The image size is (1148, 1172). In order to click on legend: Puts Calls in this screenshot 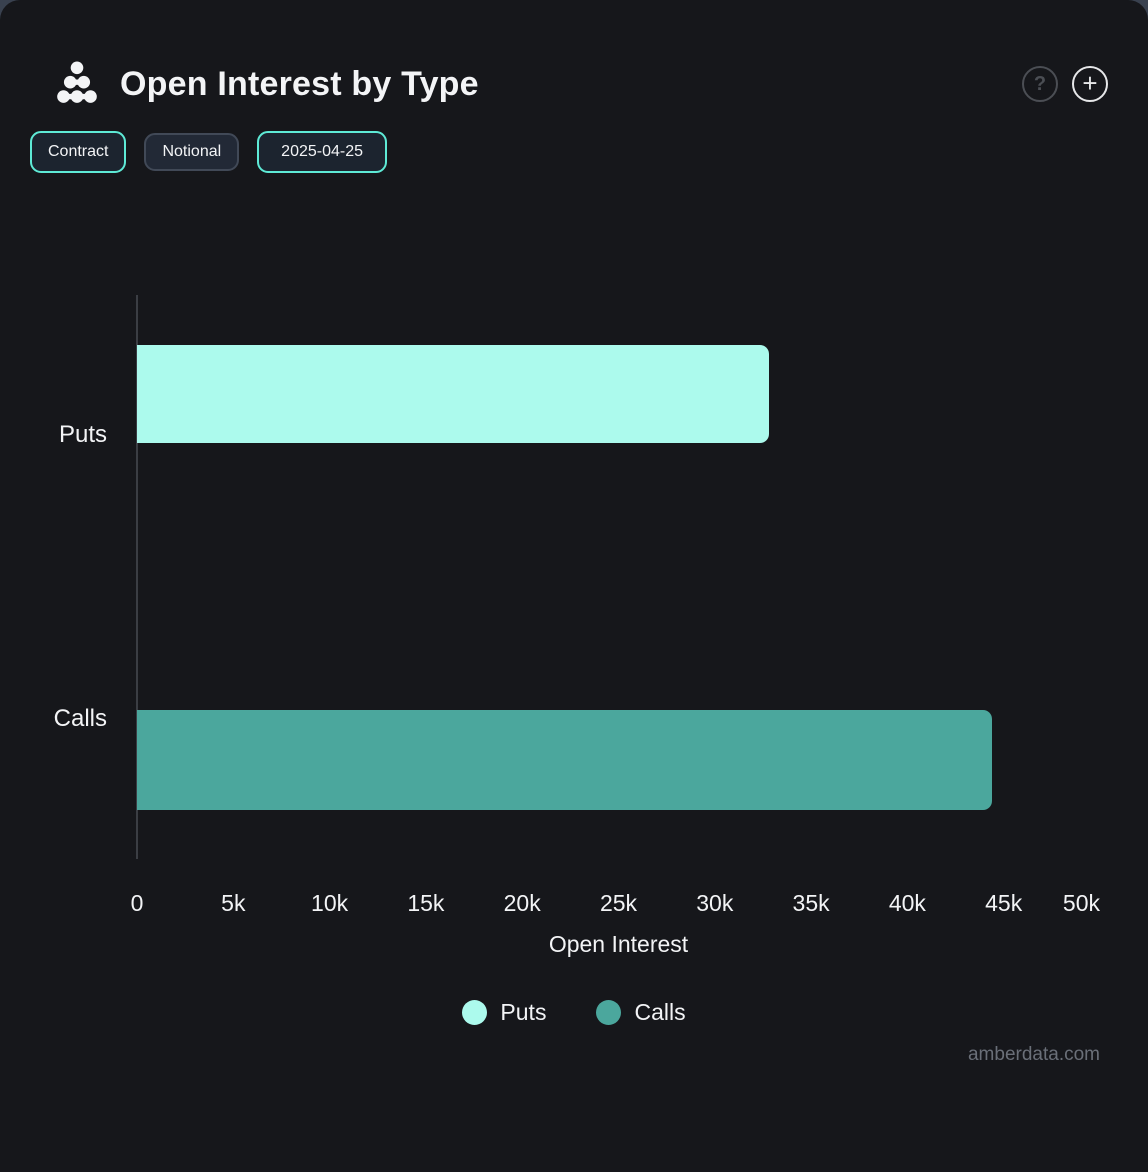, I will do `click(574, 1012)`.